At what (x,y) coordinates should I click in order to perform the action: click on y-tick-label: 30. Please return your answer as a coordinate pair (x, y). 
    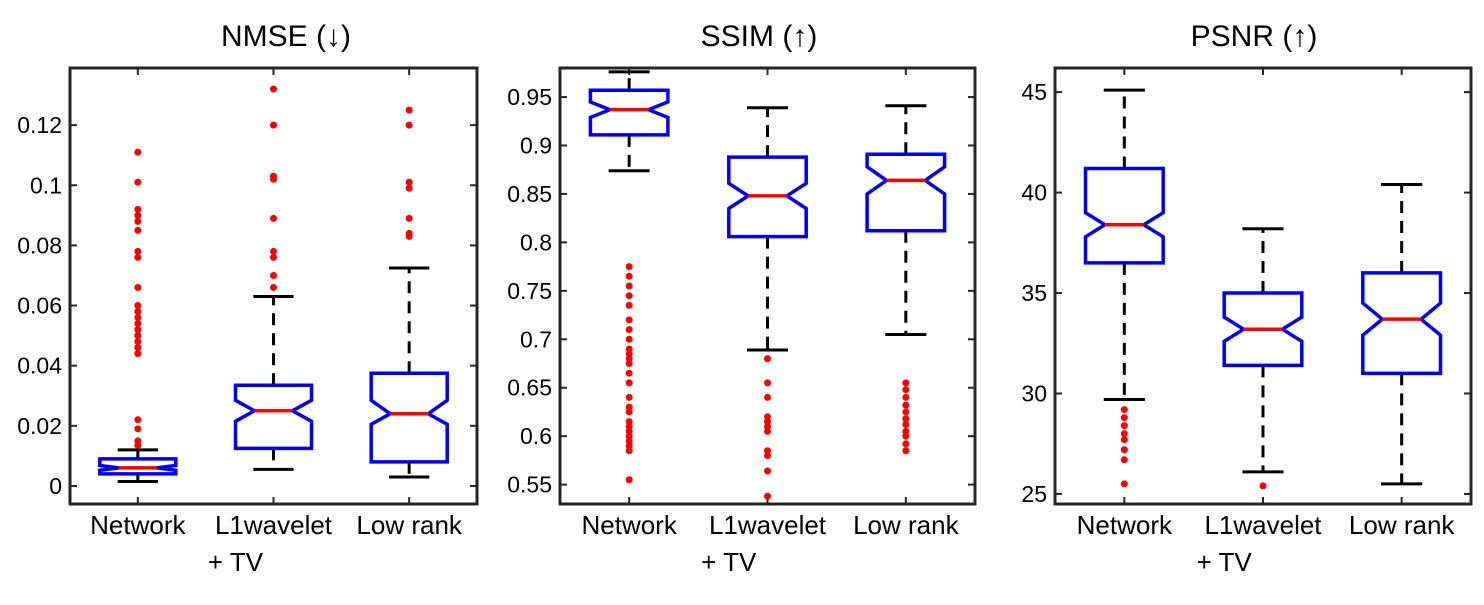
    Looking at the image, I should click on (1034, 393).